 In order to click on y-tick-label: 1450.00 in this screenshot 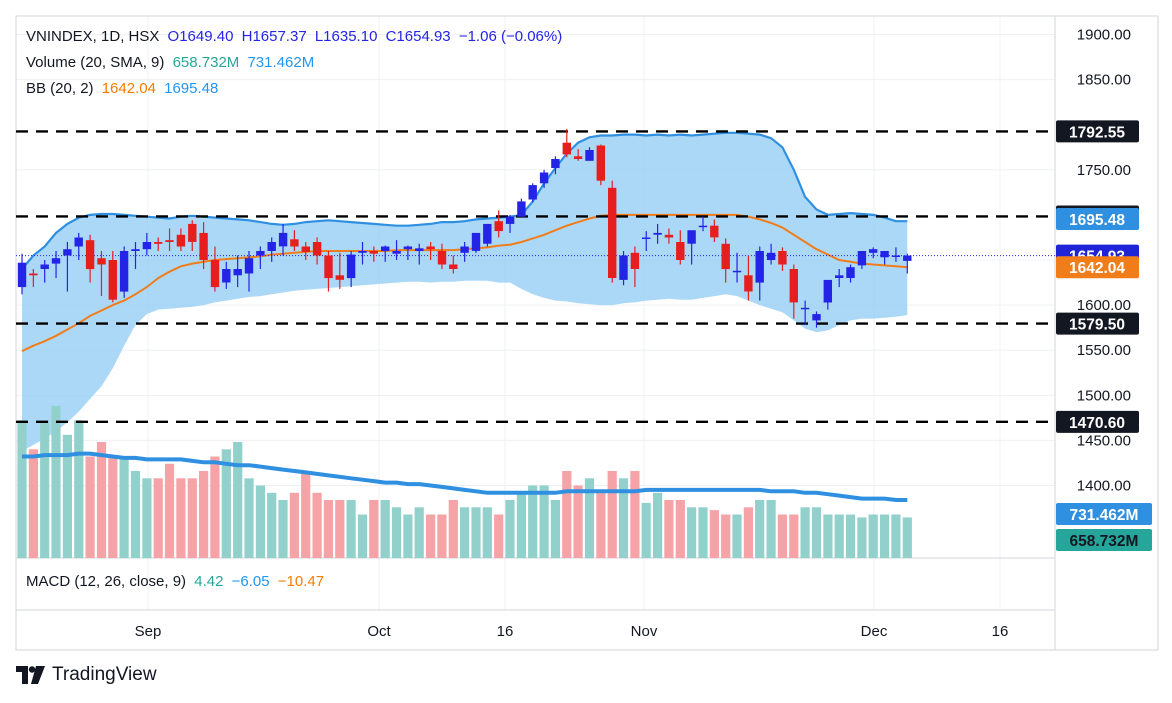, I will do `click(1104, 440)`.